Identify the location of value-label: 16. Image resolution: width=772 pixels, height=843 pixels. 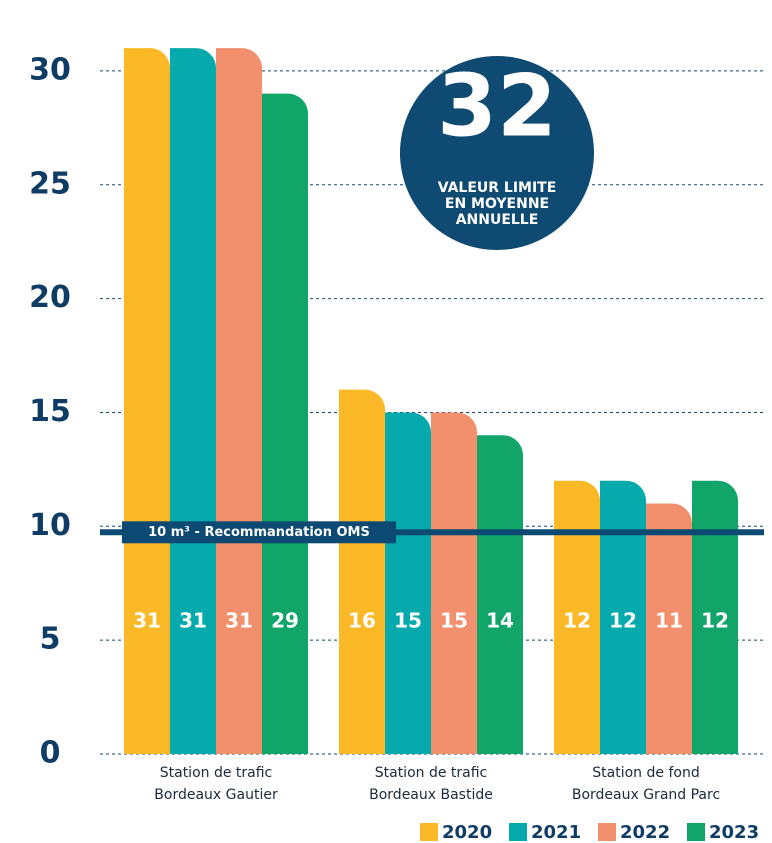
(362, 621).